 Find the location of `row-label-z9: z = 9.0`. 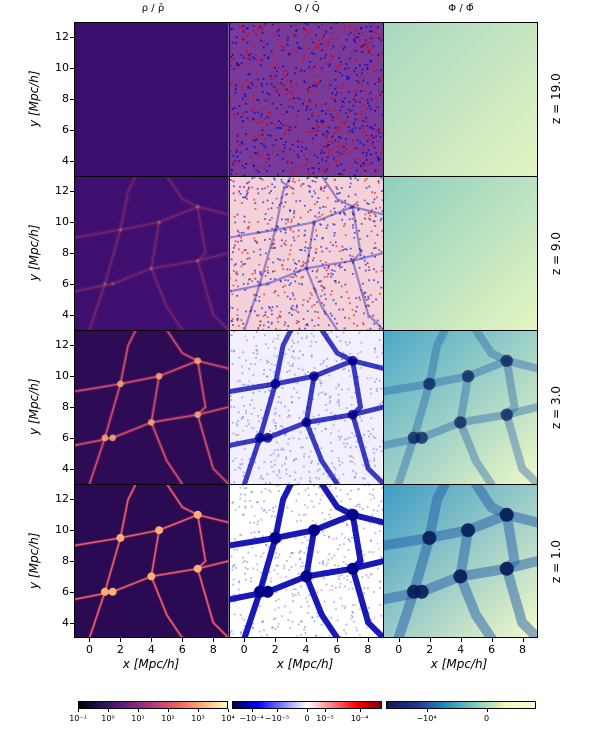

row-label-z9: z = 9.0 is located at coordinates (556, 253).